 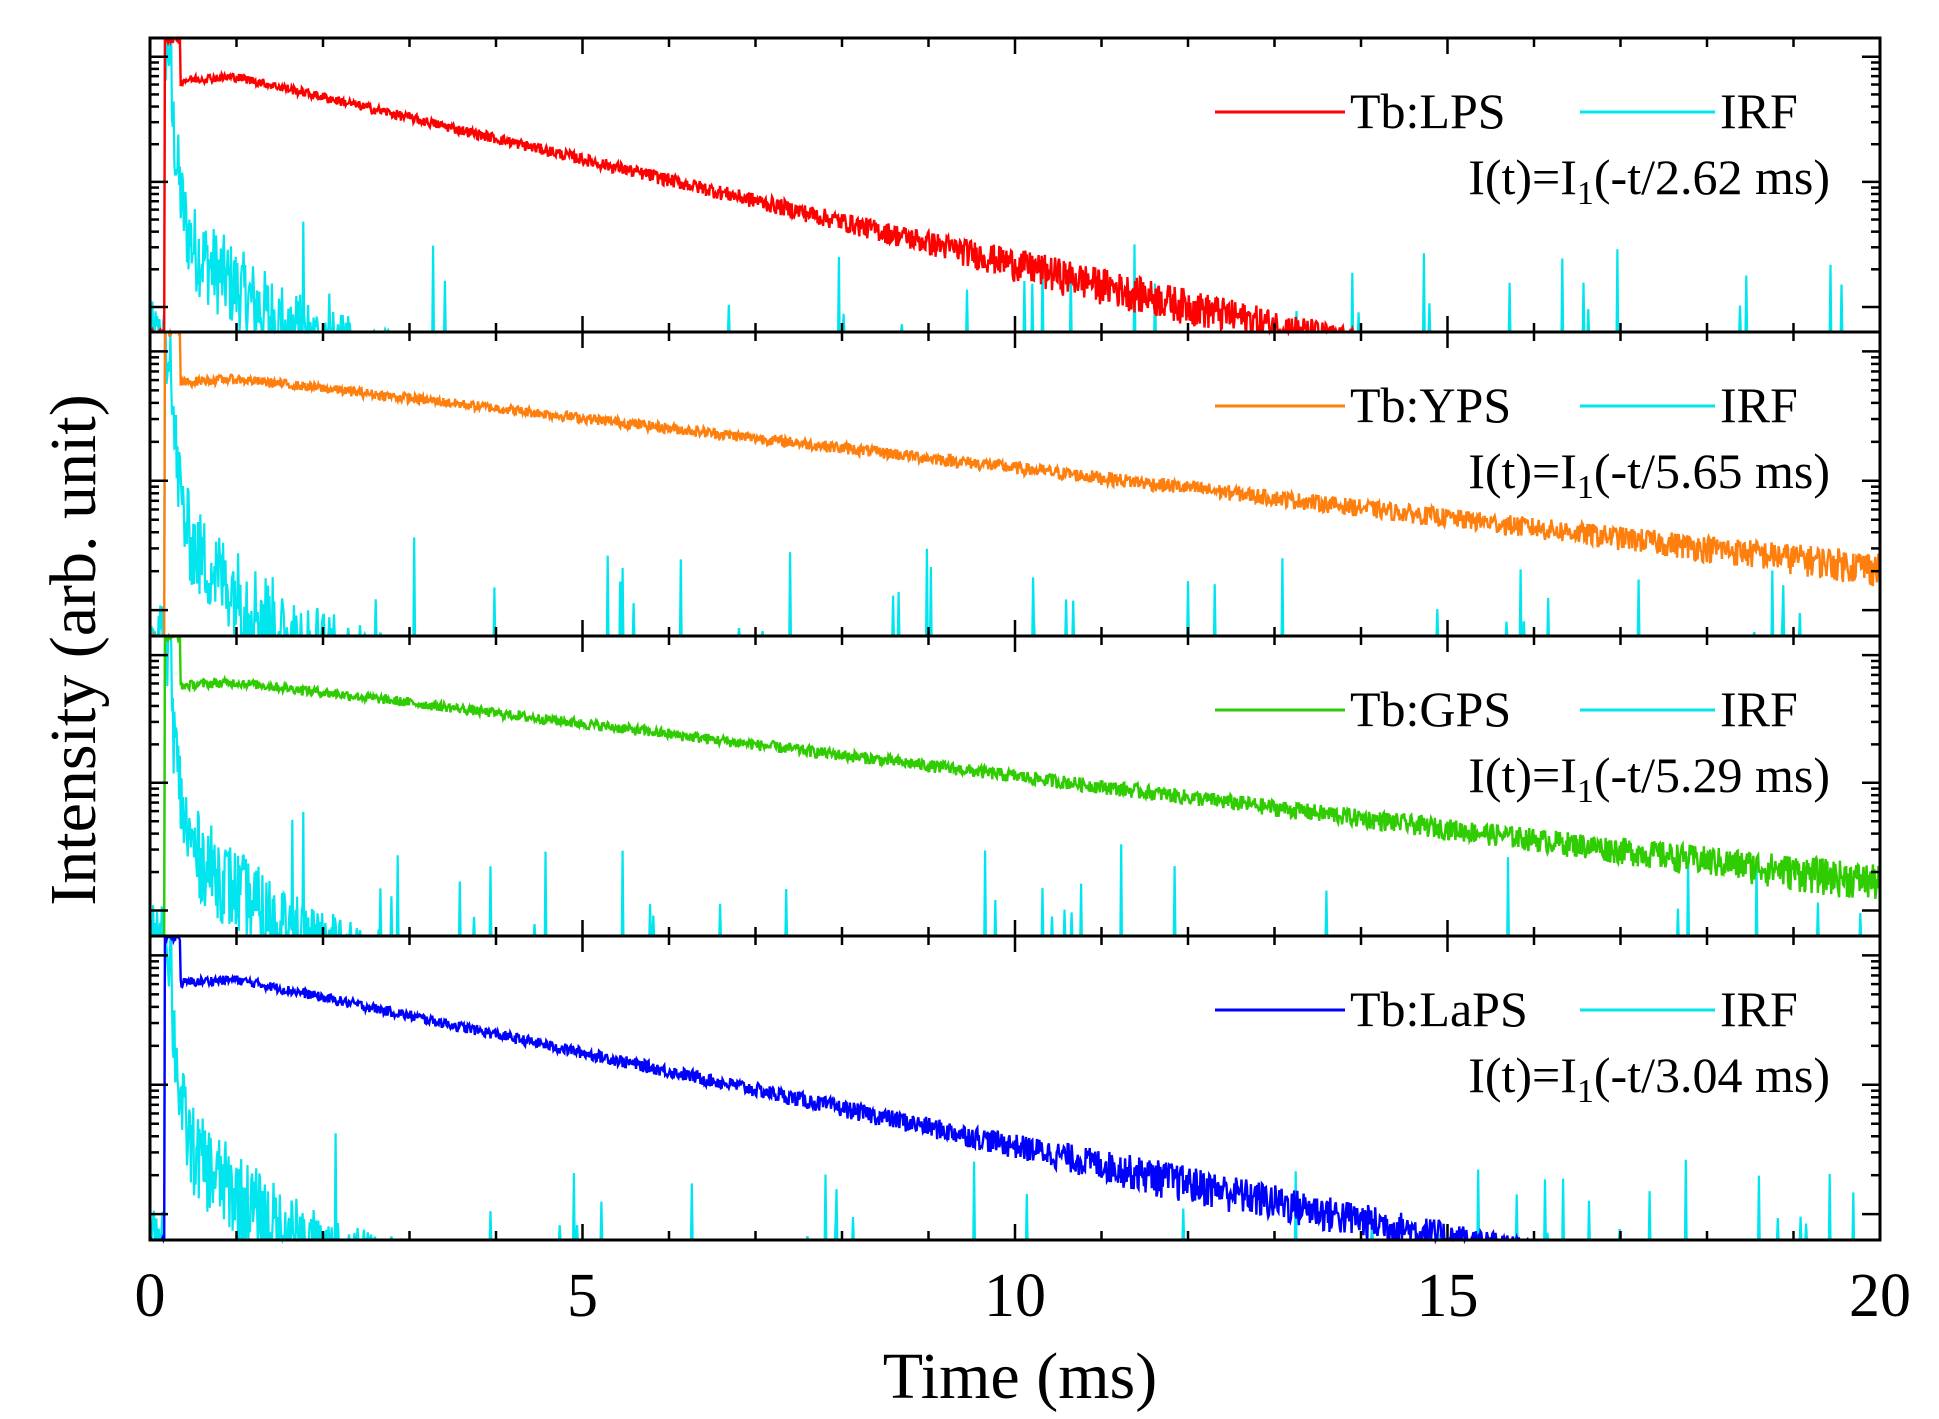 What do you see at coordinates (73, 649) in the screenshot?
I see `y-axis-label: Intensity (arb. unit)` at bounding box center [73, 649].